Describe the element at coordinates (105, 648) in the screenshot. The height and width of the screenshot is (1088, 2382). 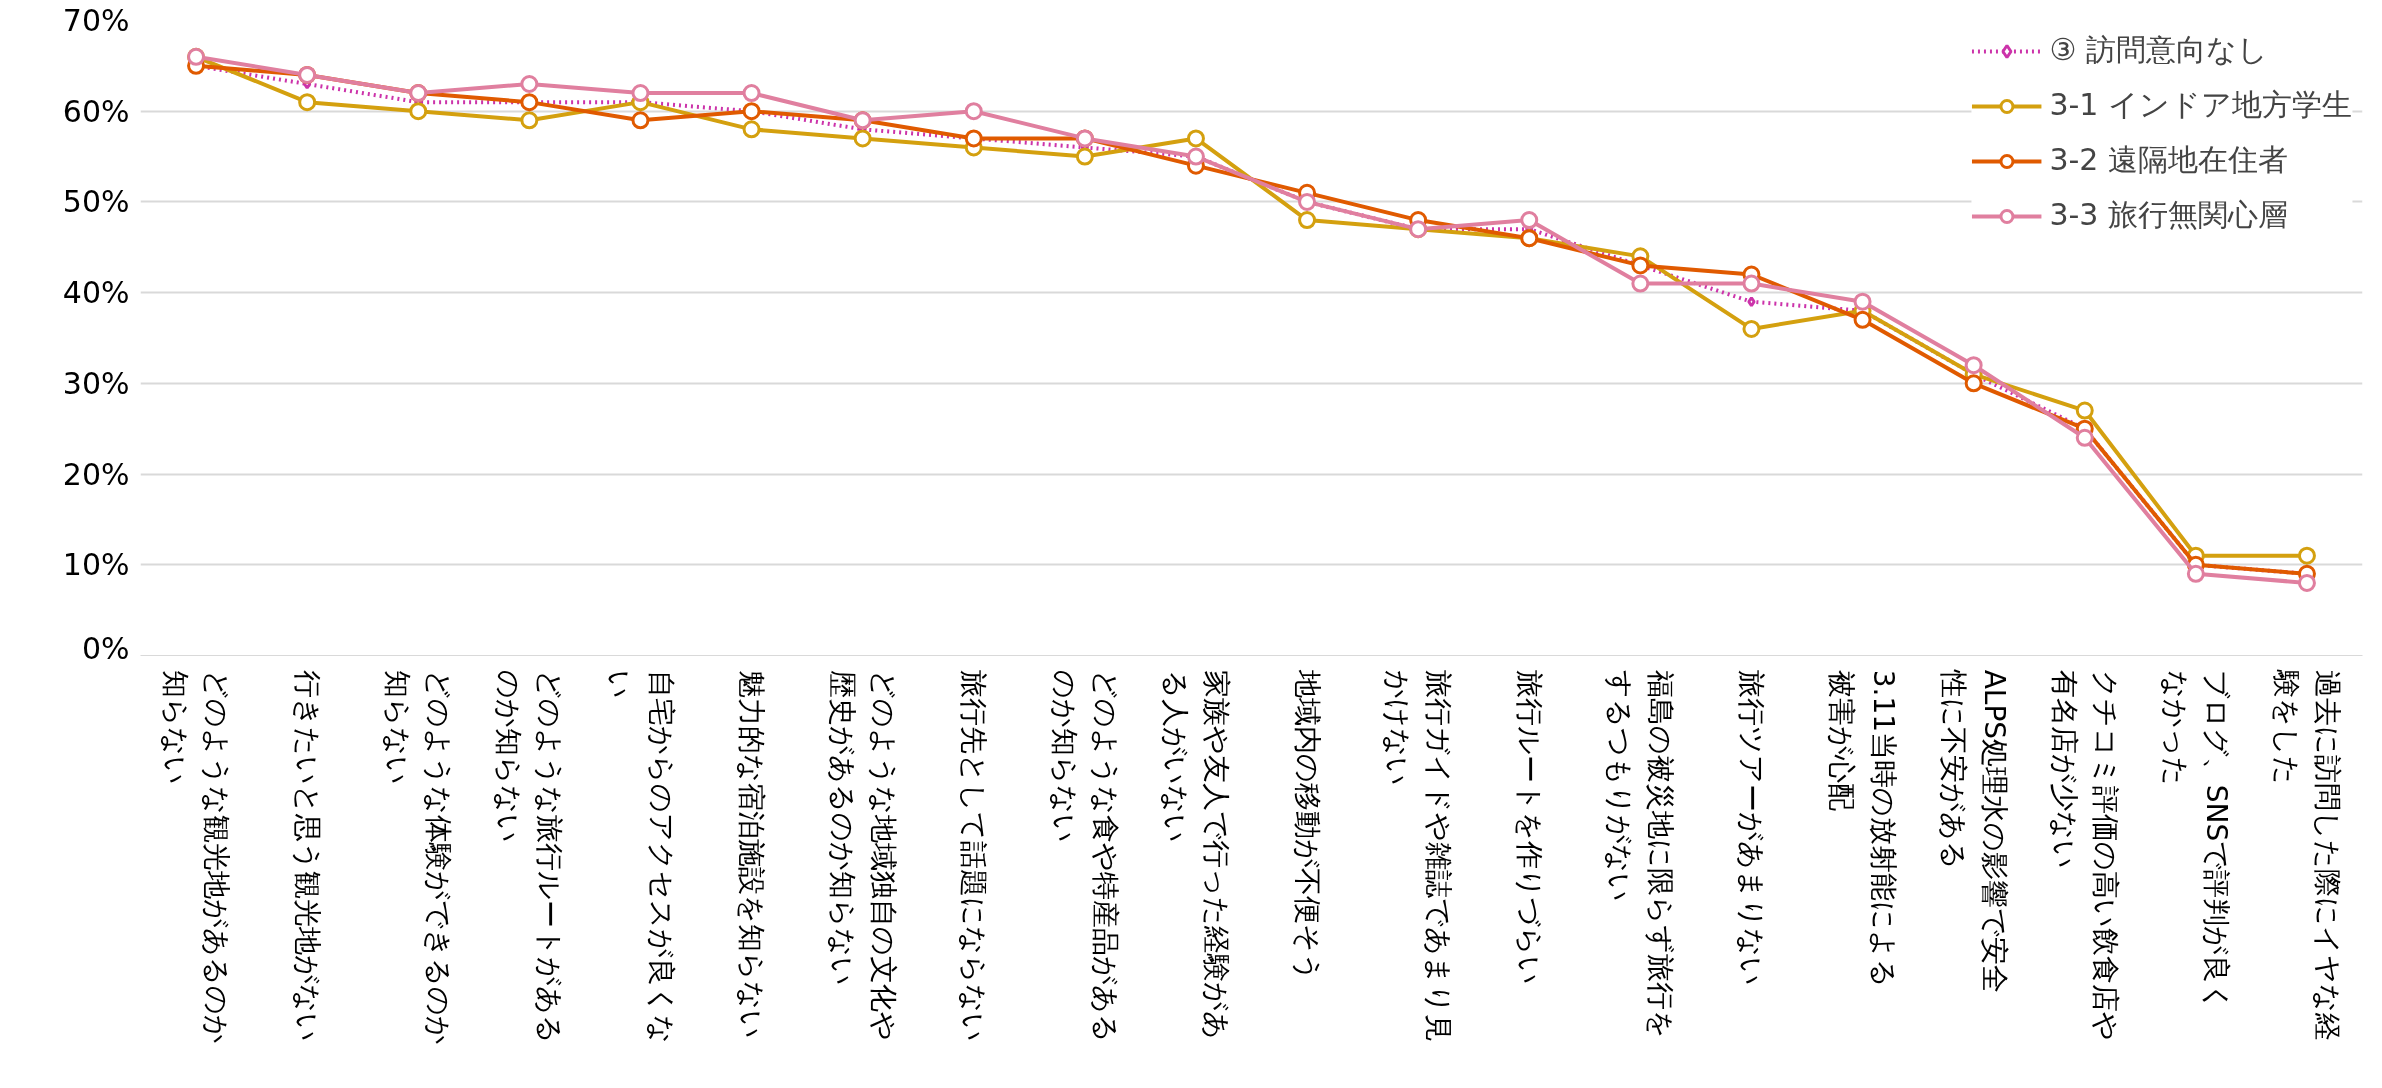
I see `y-tick-label: 0%` at that location.